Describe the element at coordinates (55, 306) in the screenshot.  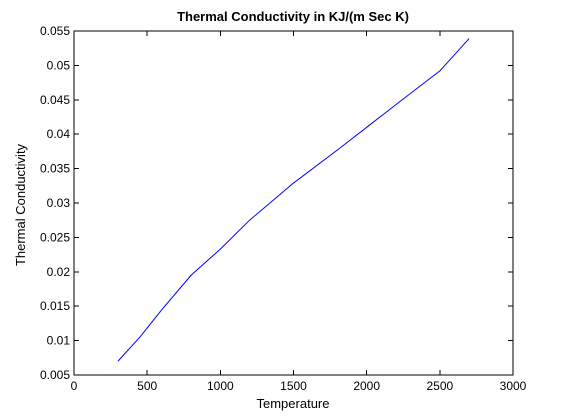
I see `y-tick-label: 0.015` at that location.